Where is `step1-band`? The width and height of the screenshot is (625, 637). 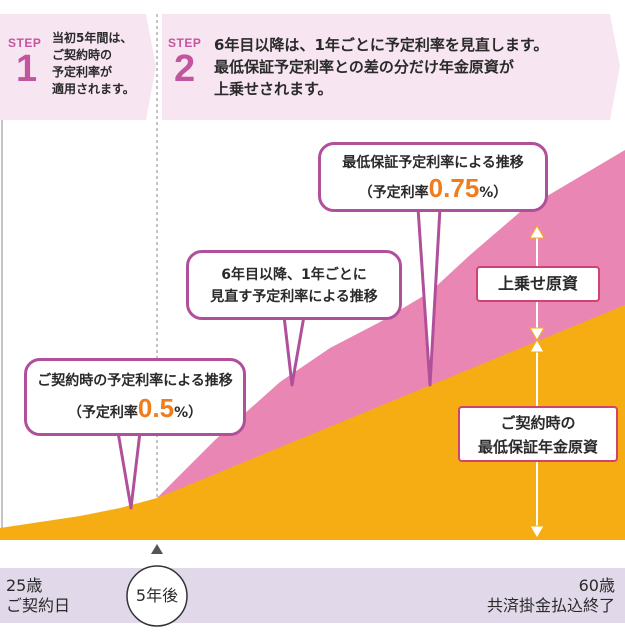
step1-band is located at coordinates (78, 67).